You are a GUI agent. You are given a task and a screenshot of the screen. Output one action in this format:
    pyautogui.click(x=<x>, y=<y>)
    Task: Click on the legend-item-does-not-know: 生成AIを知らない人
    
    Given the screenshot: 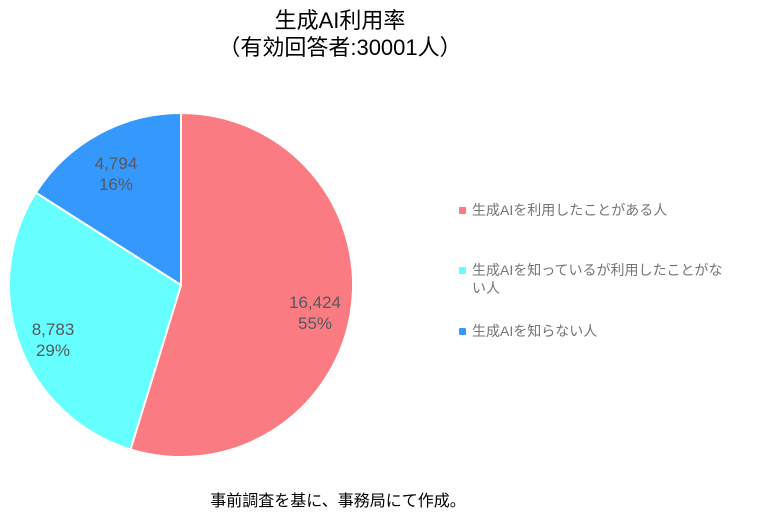 What is the action you would take?
    pyautogui.click(x=597, y=331)
    